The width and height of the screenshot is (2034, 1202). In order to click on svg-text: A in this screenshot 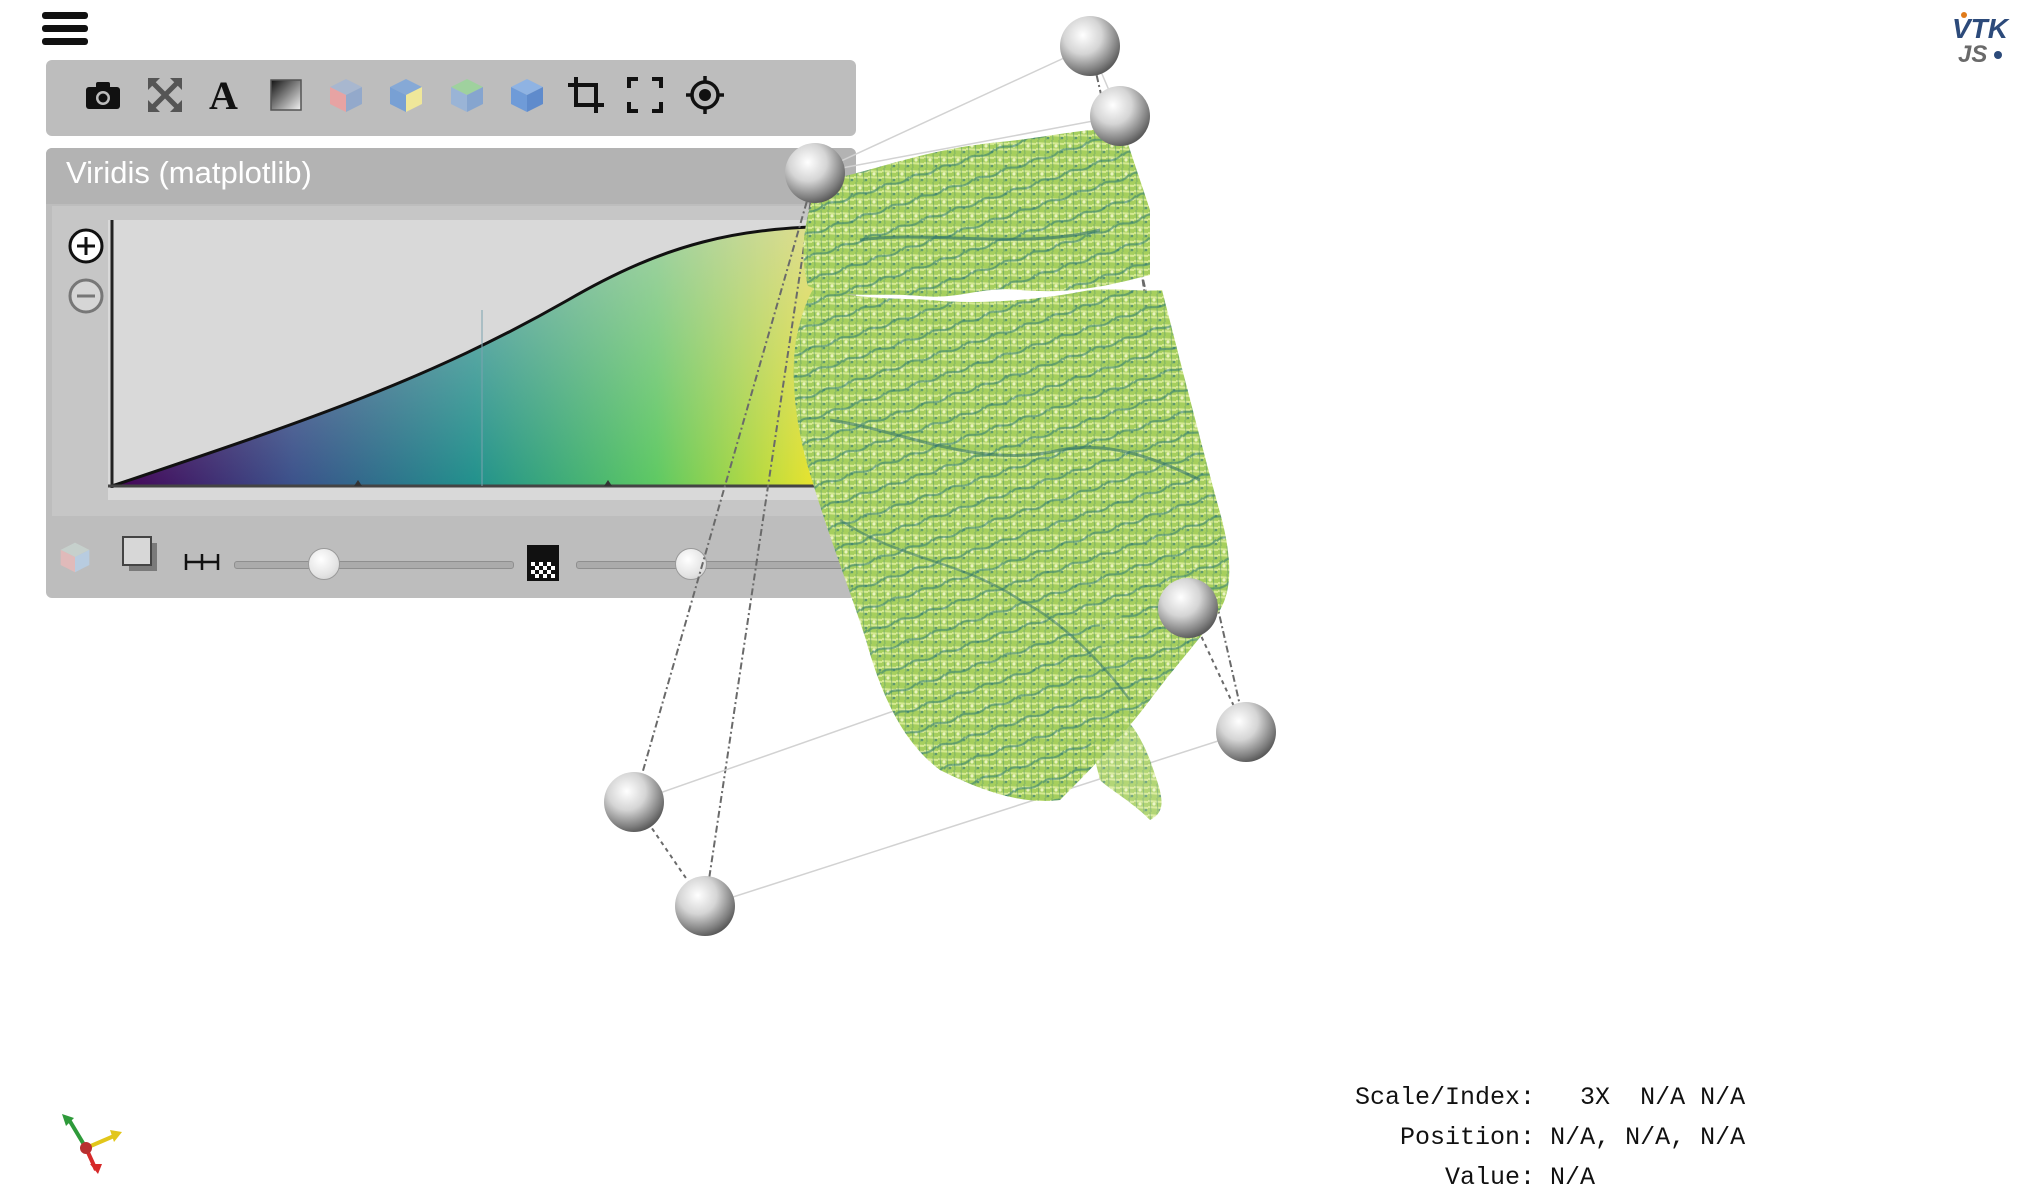, I will do `click(223, 95)`.